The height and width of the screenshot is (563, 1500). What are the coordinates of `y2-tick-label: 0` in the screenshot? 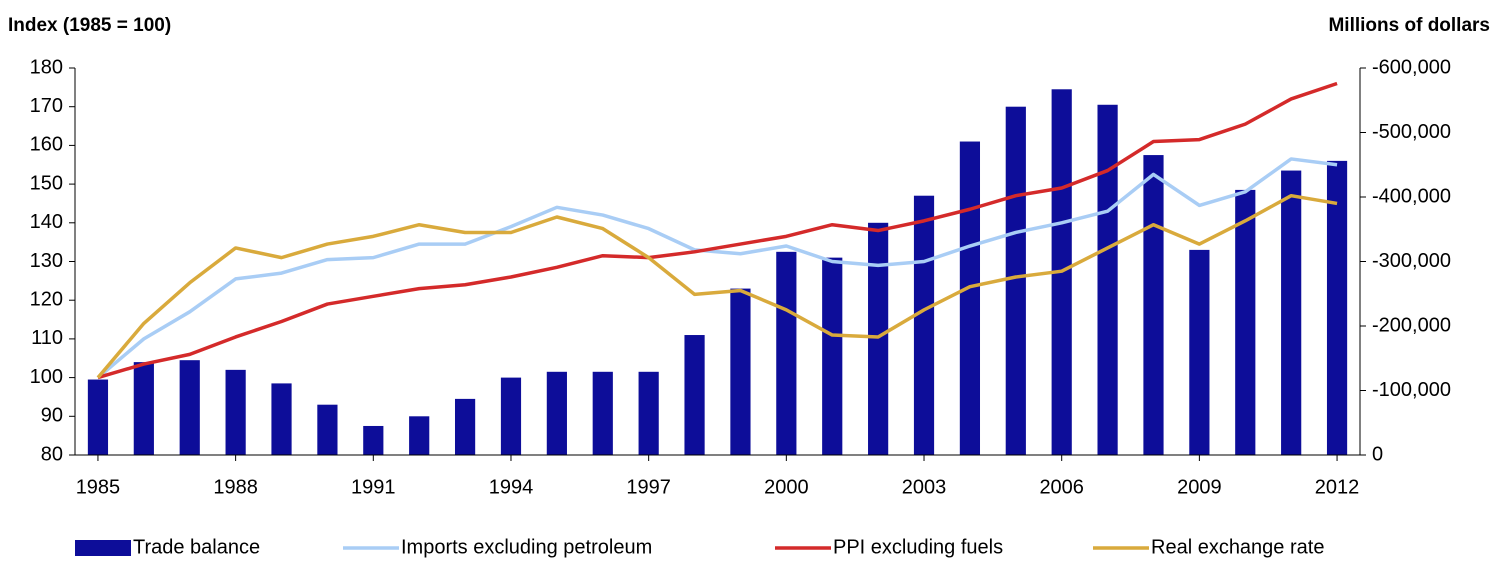 It's located at (1377, 454).